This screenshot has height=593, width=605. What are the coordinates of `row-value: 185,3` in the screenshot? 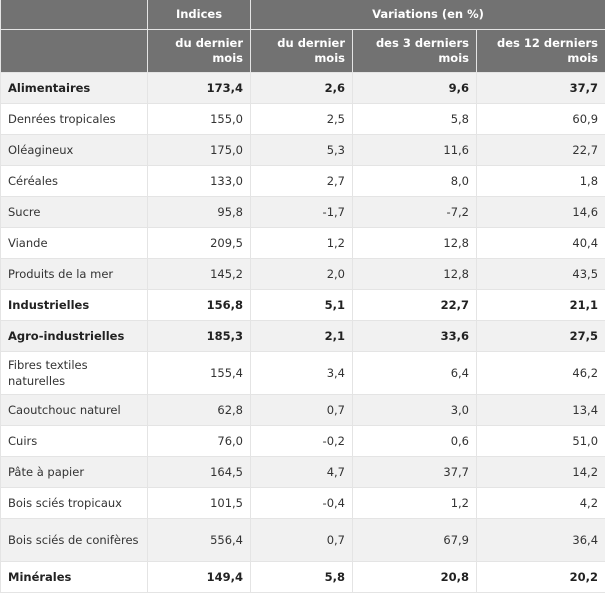 It's located at (199, 336).